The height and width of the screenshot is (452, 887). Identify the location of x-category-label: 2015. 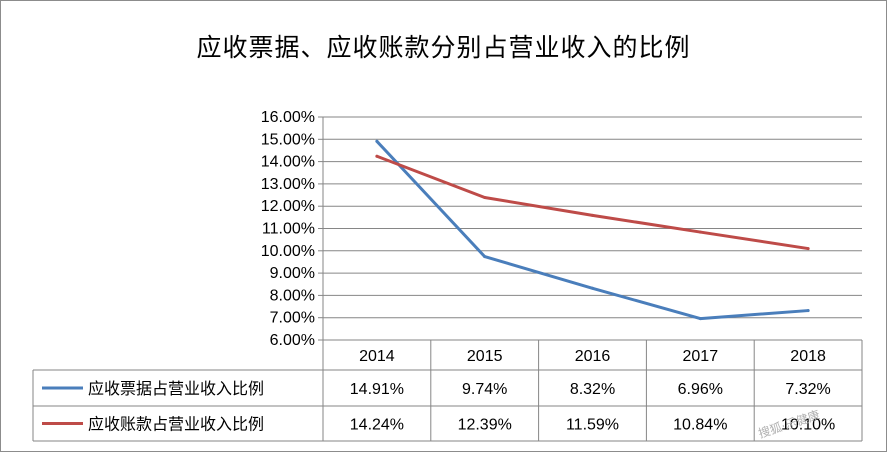
(485, 356).